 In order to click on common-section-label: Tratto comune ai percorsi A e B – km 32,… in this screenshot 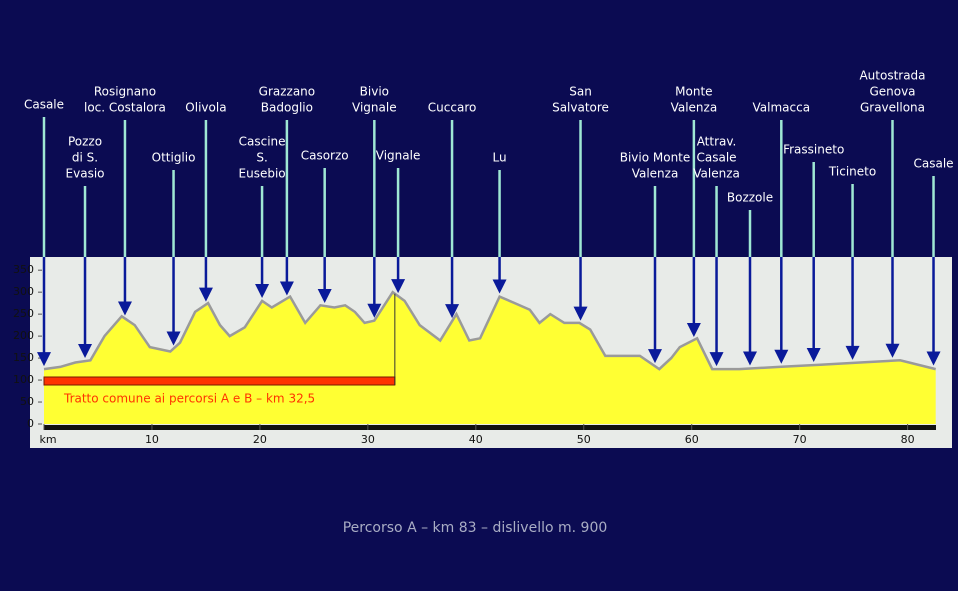, I will do `click(189, 399)`.